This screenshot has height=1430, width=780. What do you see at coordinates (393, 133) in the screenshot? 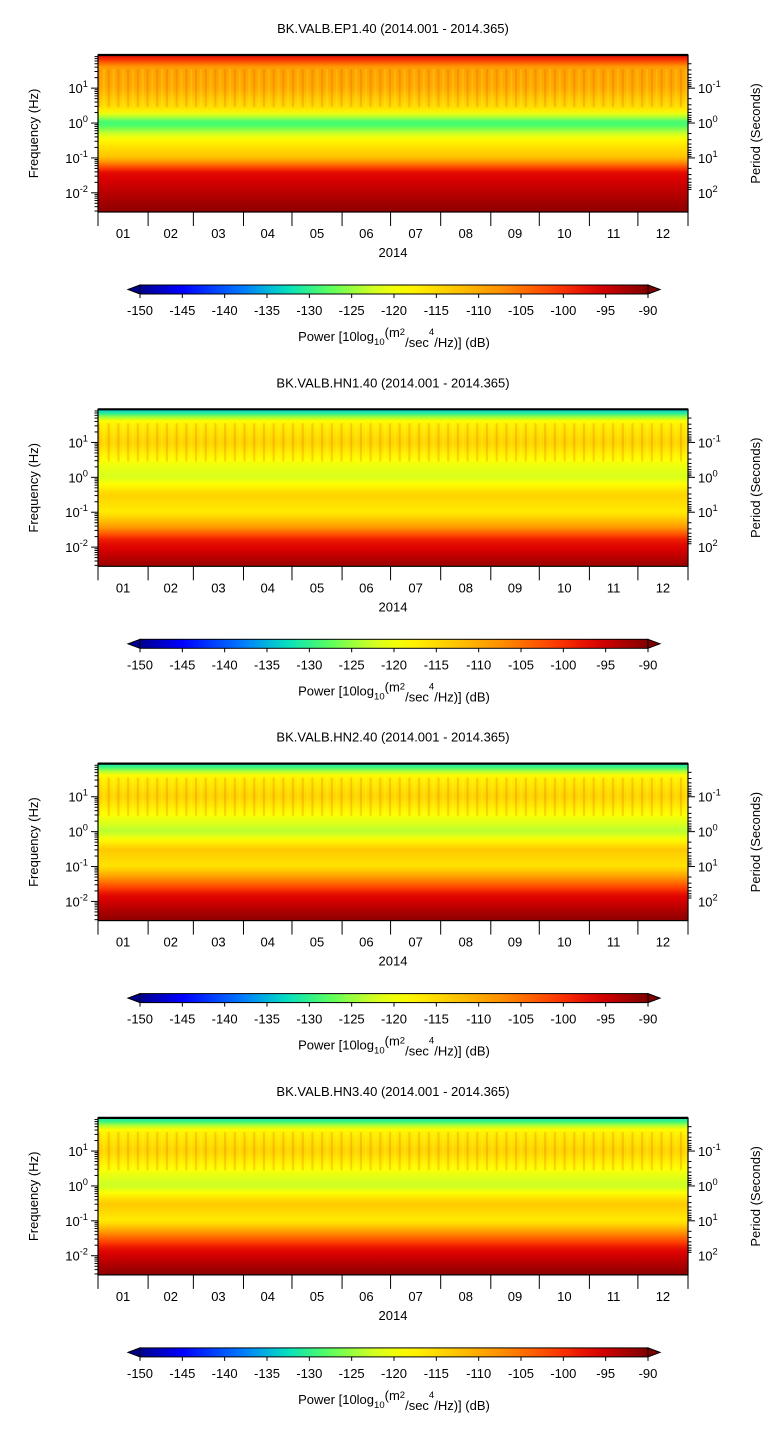
I see `heatmap-image` at bounding box center [393, 133].